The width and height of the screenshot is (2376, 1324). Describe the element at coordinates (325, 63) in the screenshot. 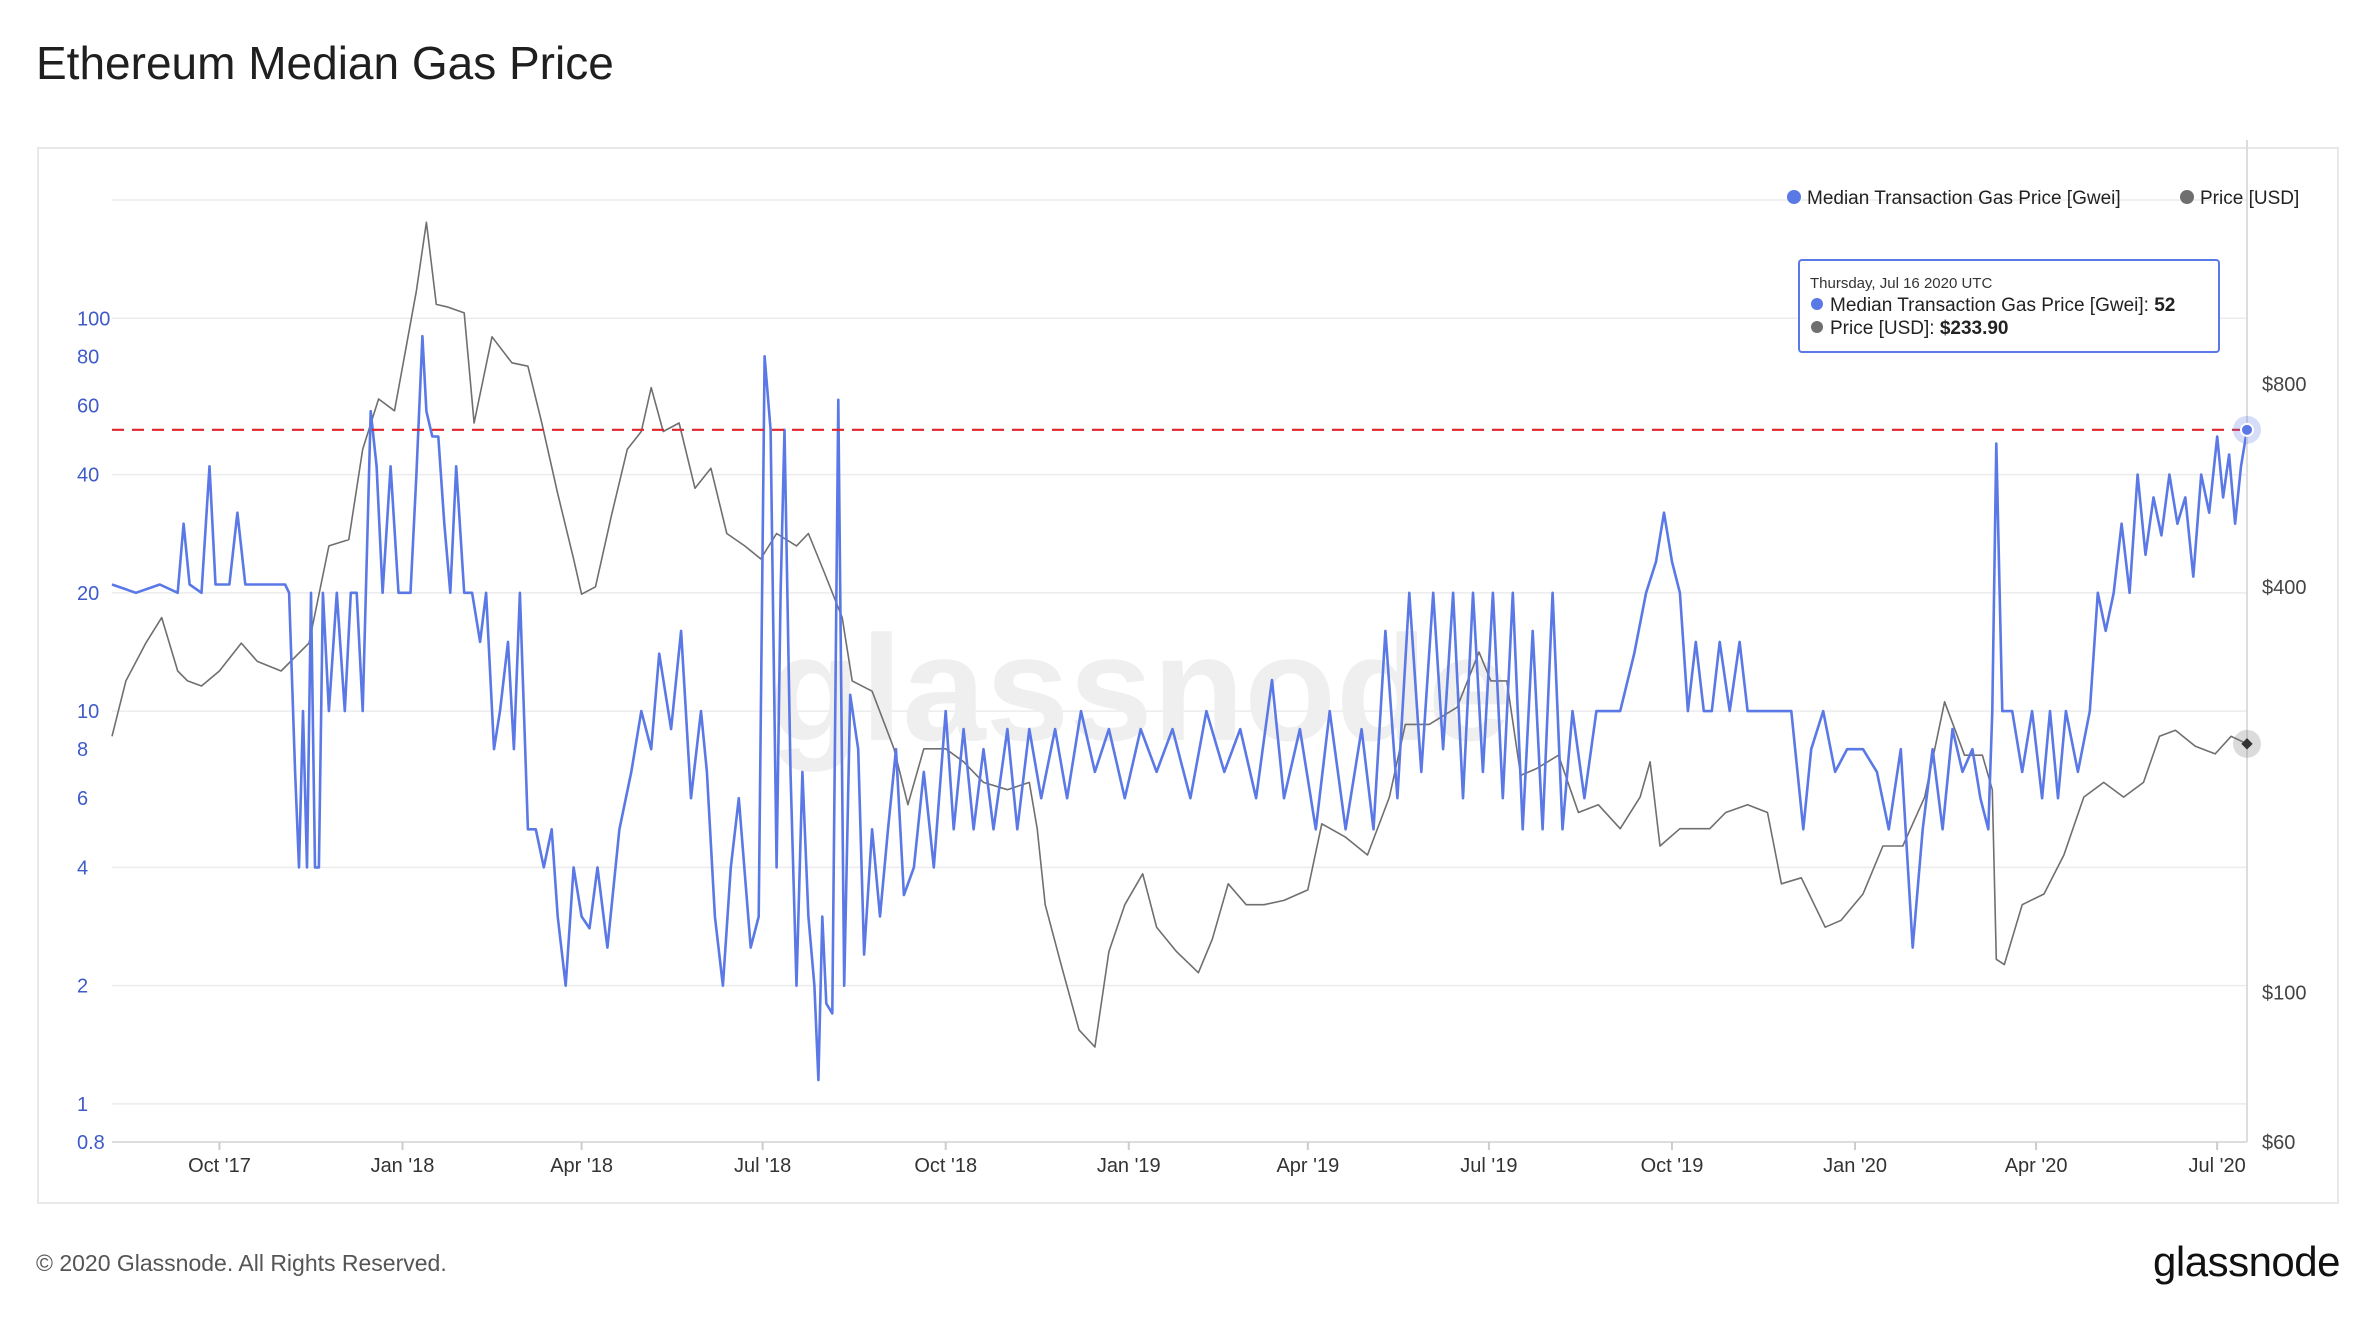

I see `page-title: Ethereum Median Gas Price` at that location.